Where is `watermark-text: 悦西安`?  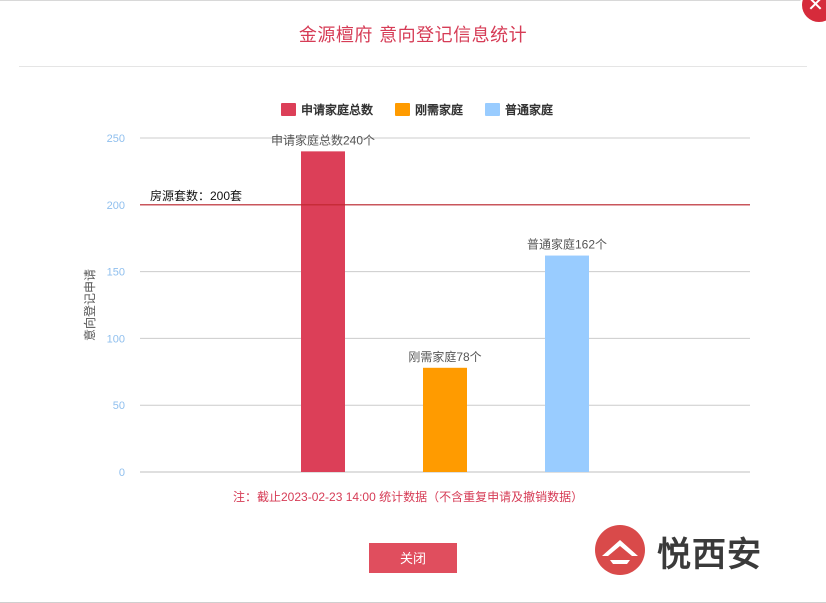 watermark-text: 悦西安 is located at coordinates (709, 555).